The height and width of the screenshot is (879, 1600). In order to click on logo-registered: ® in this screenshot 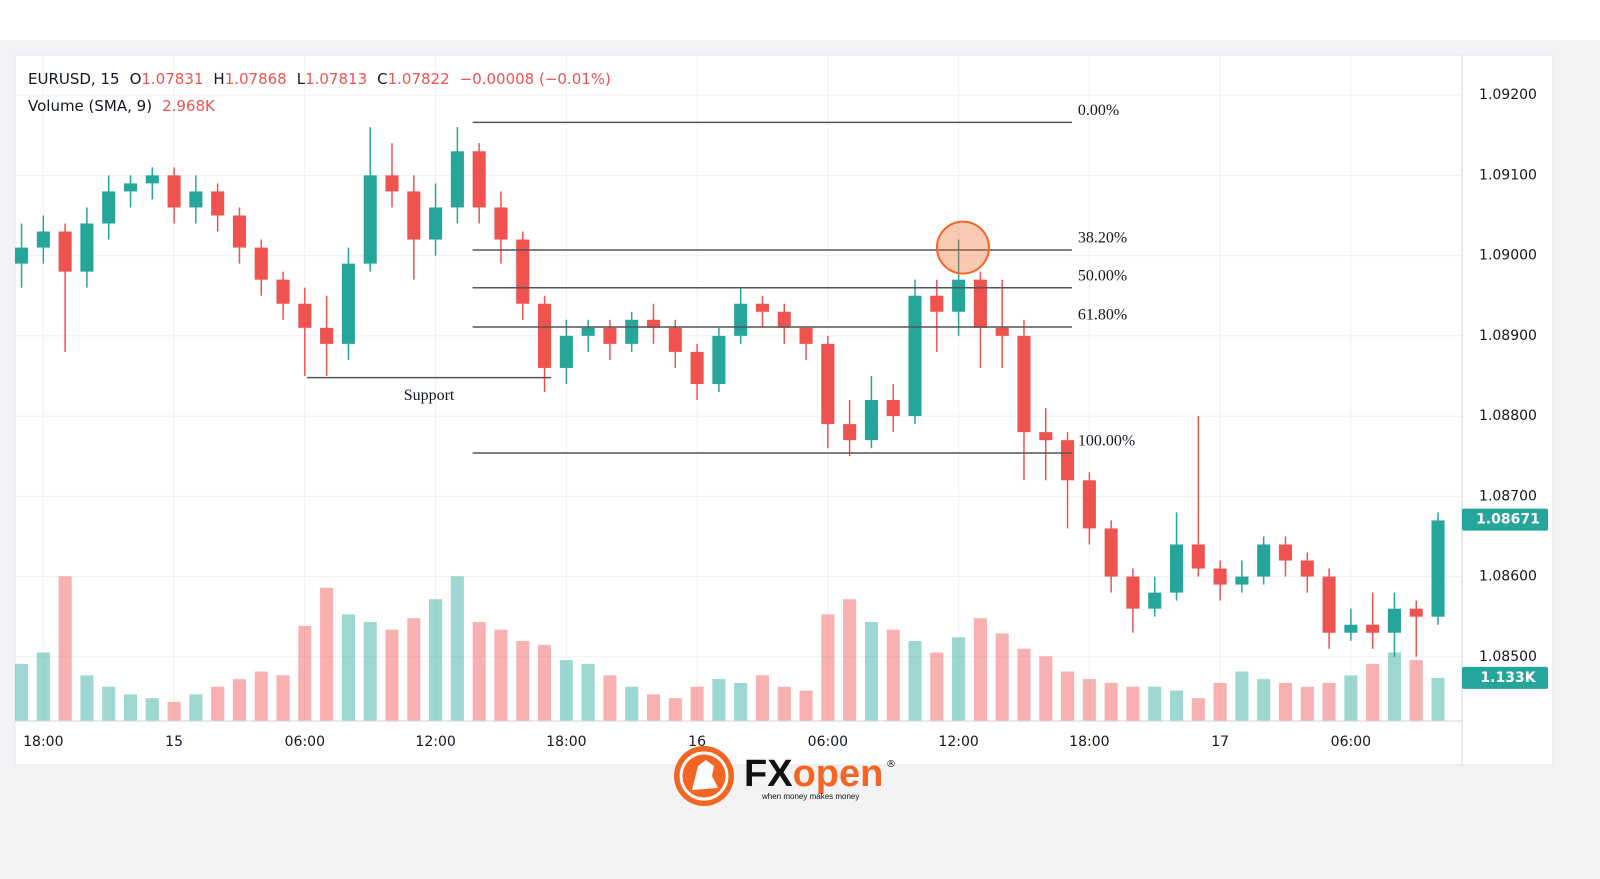, I will do `click(891, 764)`.